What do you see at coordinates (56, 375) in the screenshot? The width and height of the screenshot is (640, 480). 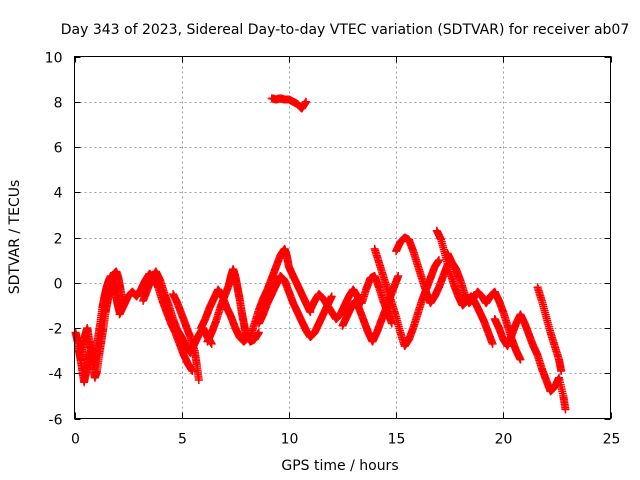 I see `y-tick-label: -4` at bounding box center [56, 375].